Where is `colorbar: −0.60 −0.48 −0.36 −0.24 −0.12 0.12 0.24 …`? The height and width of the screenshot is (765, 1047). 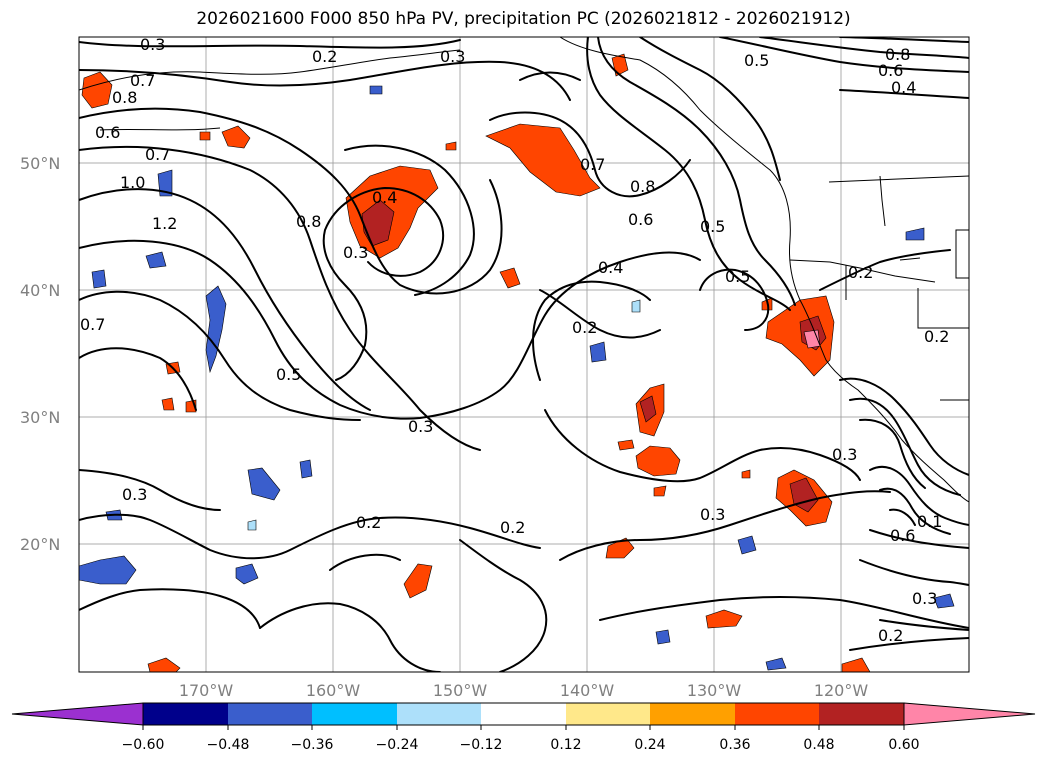
colorbar: −0.60 −0.48 −0.36 −0.24 −0.12 0.12 0.24 … is located at coordinates (523, 727).